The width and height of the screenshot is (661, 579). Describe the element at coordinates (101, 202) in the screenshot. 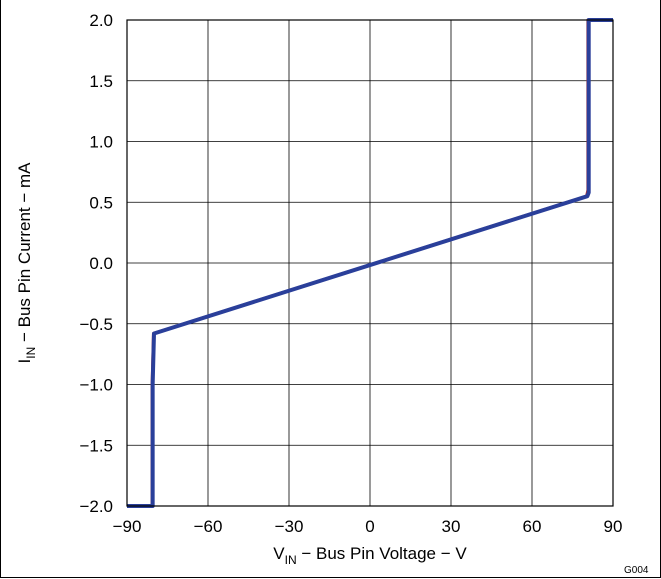

I see `y-tick-label: 0.5` at that location.